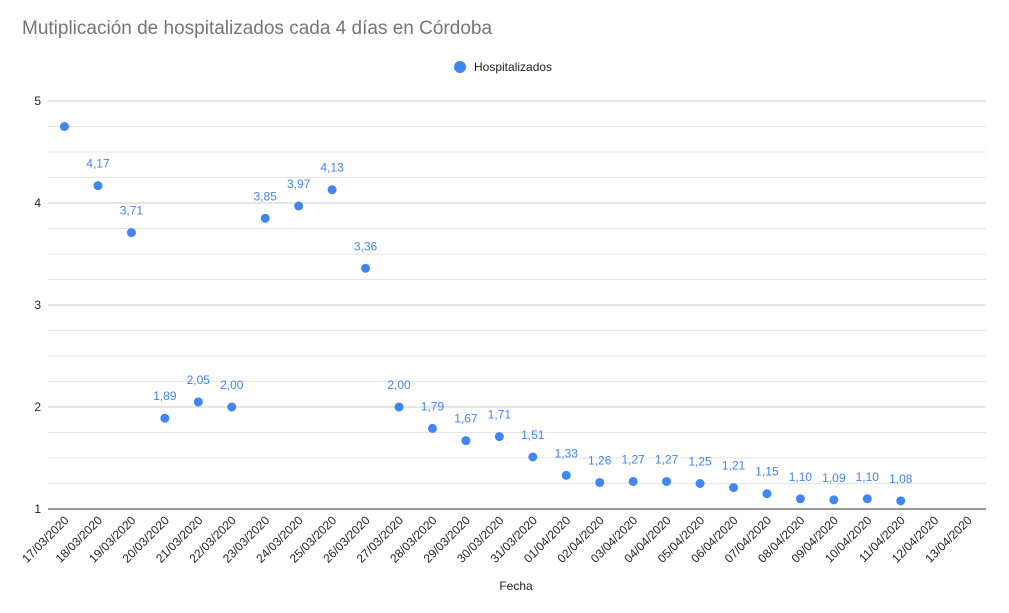  What do you see at coordinates (366, 246) in the screenshot?
I see `data-label: 3,36` at bounding box center [366, 246].